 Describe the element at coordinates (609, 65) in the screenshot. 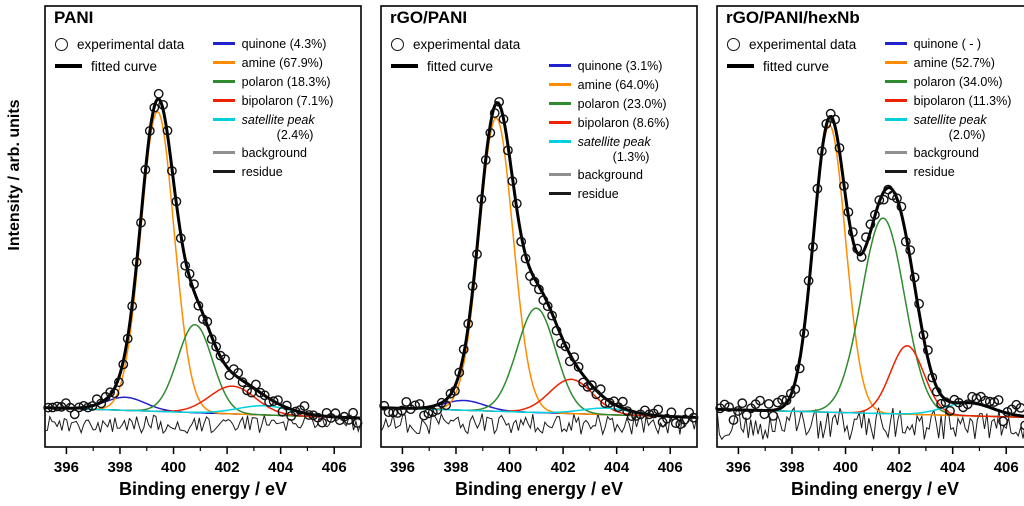

I see `legend-item-quinone: quinone (3.1%)` at that location.